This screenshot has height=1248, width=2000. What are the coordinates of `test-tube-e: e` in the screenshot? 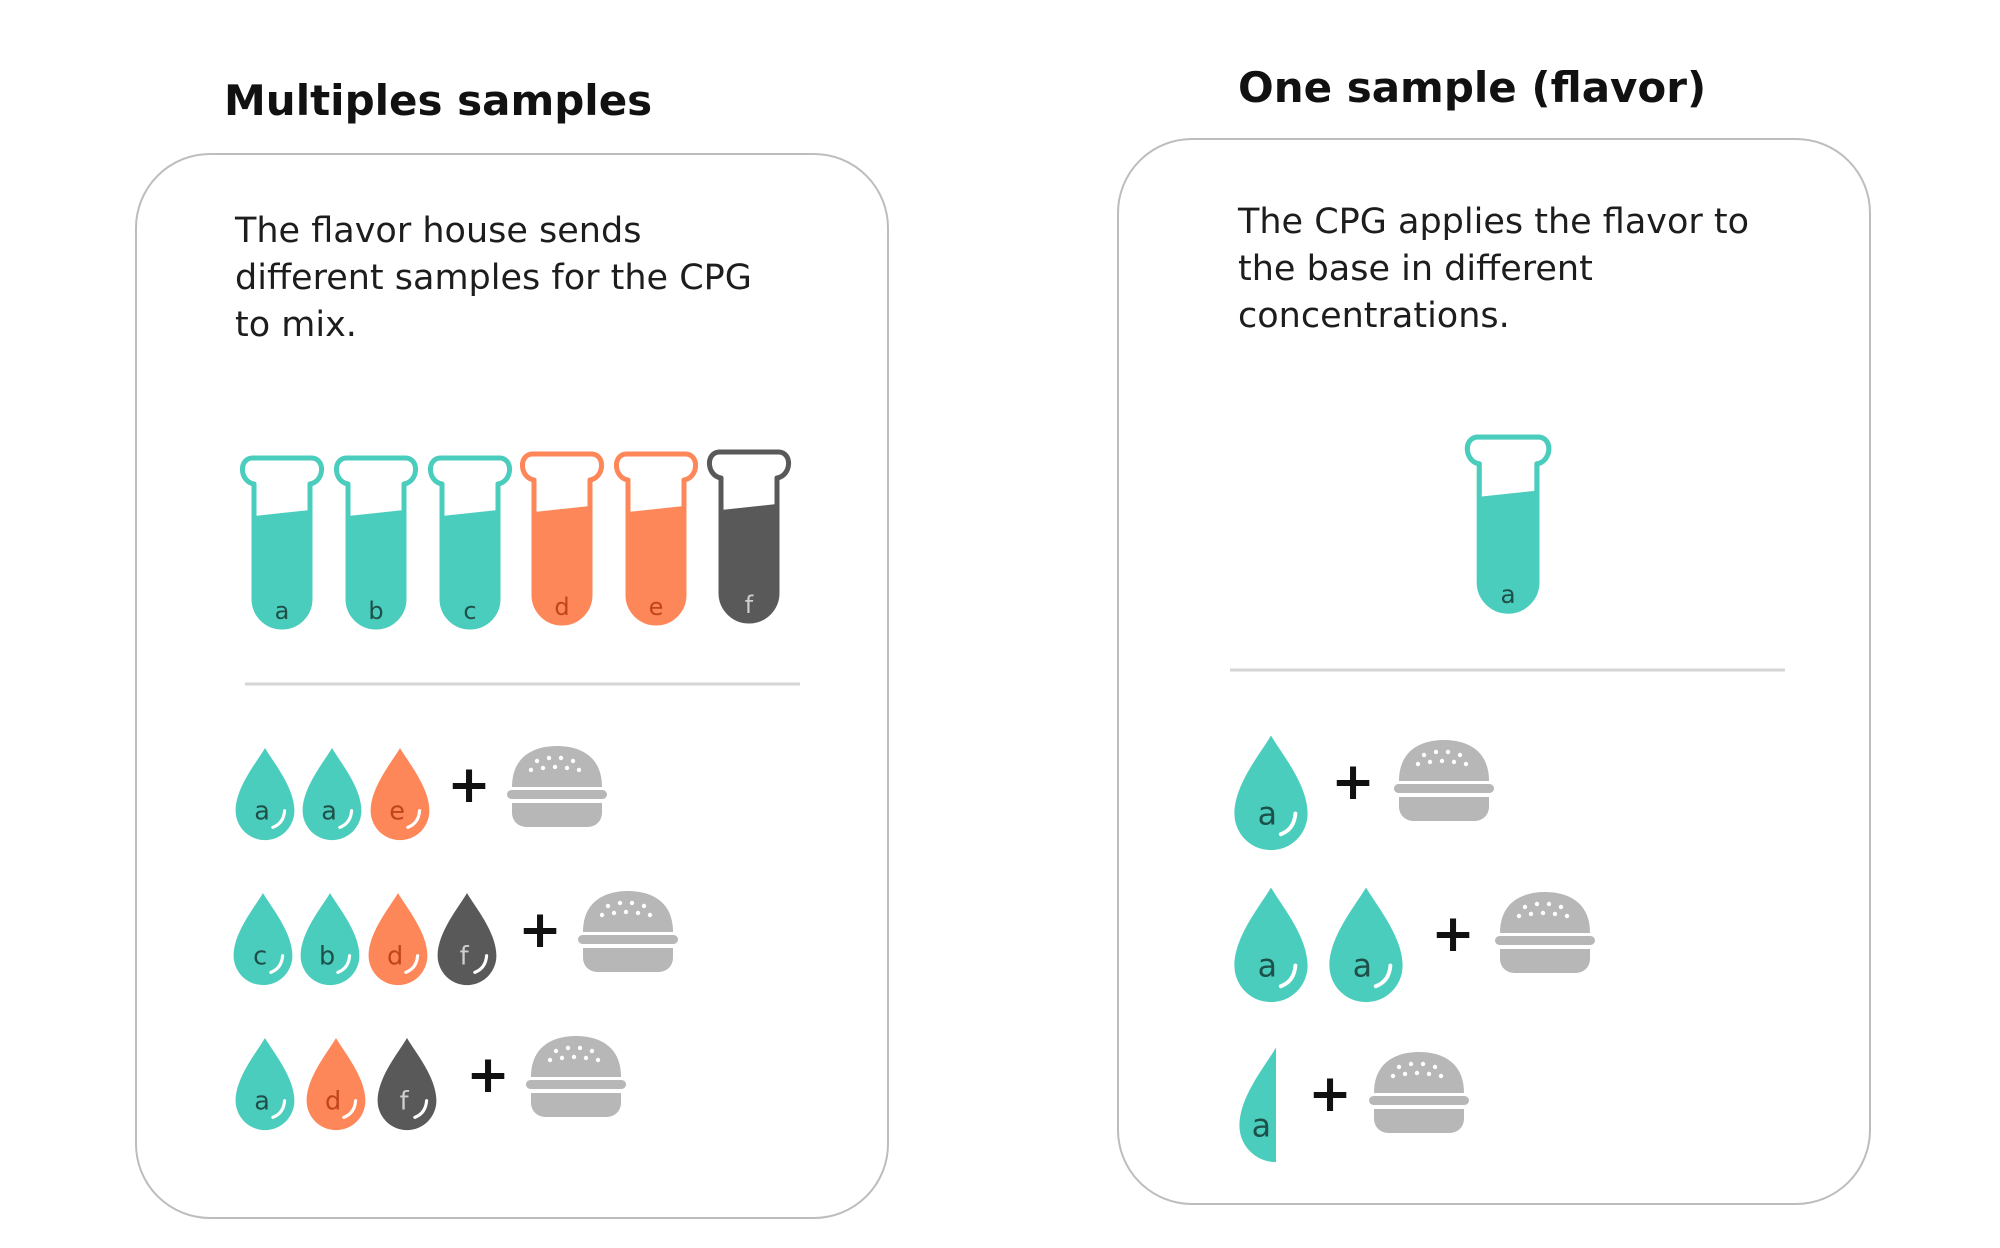 It's located at (656, 538).